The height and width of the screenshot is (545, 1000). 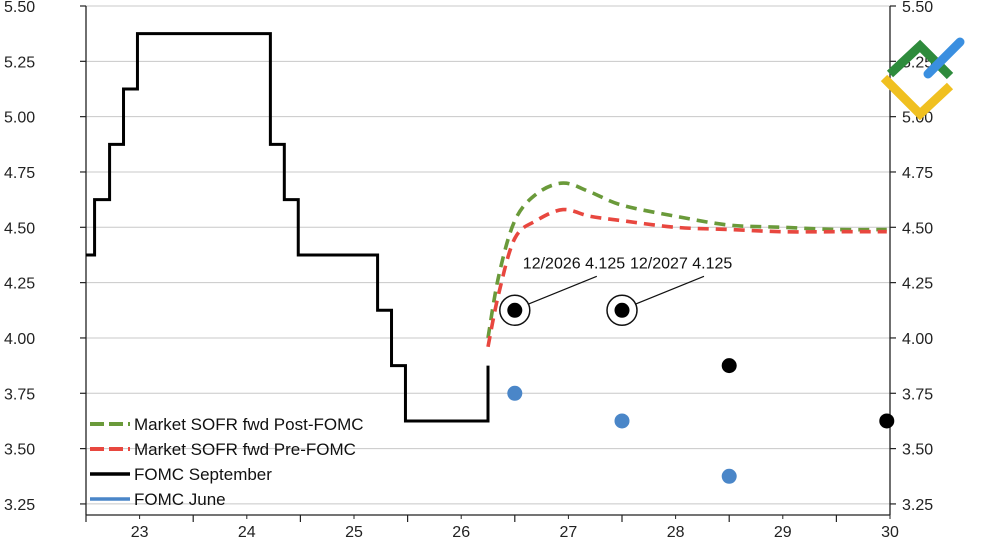 I want to click on y-tick-label-left: 3.75, so click(x=19, y=394).